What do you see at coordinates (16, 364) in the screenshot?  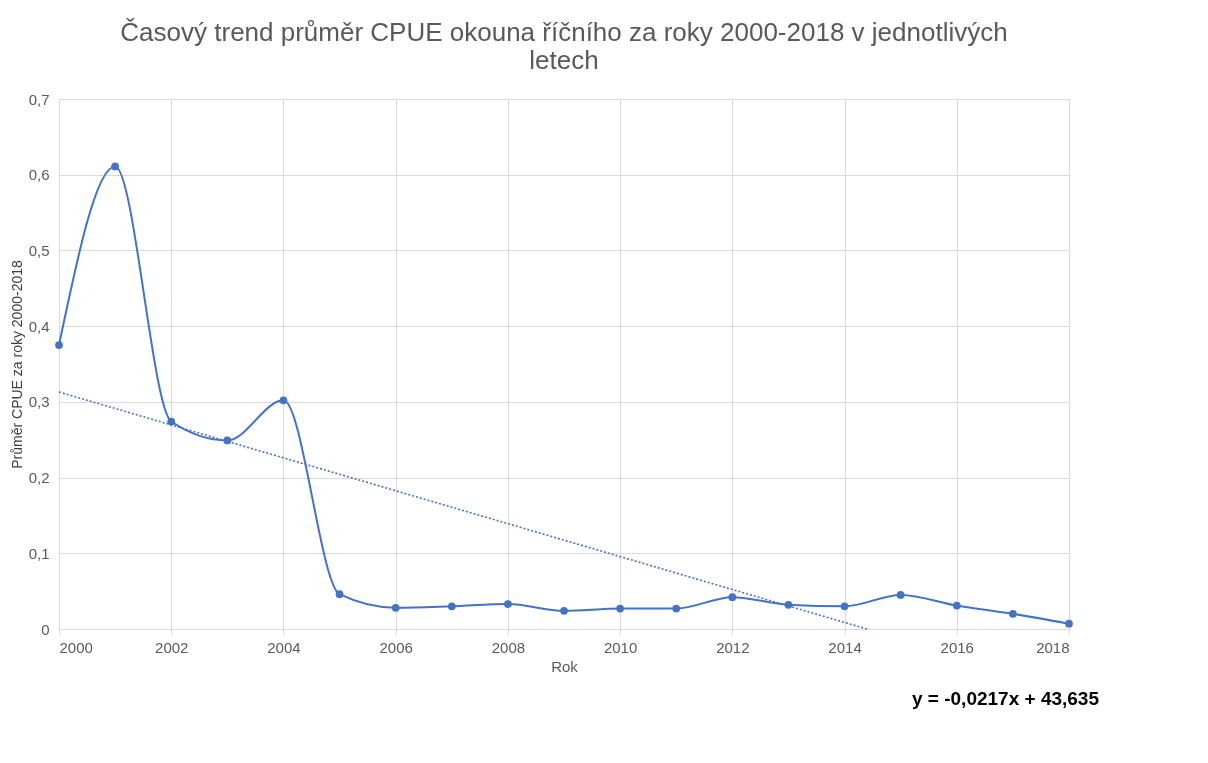 I see `y-axis-title: Průměr CPUE za roky 2000-2018` at bounding box center [16, 364].